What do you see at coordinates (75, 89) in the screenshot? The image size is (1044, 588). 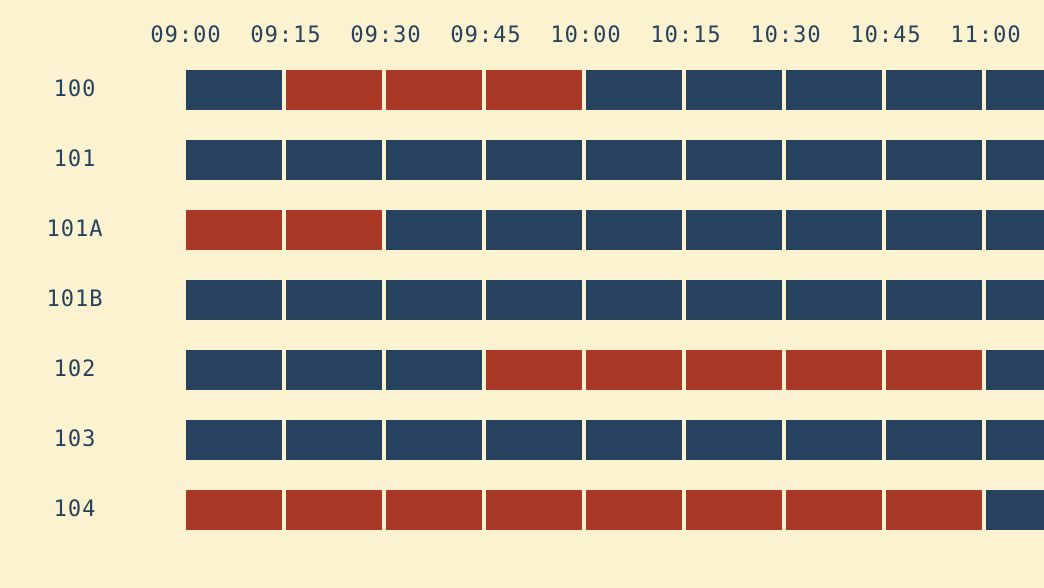 I see `room-label: 100` at bounding box center [75, 89].